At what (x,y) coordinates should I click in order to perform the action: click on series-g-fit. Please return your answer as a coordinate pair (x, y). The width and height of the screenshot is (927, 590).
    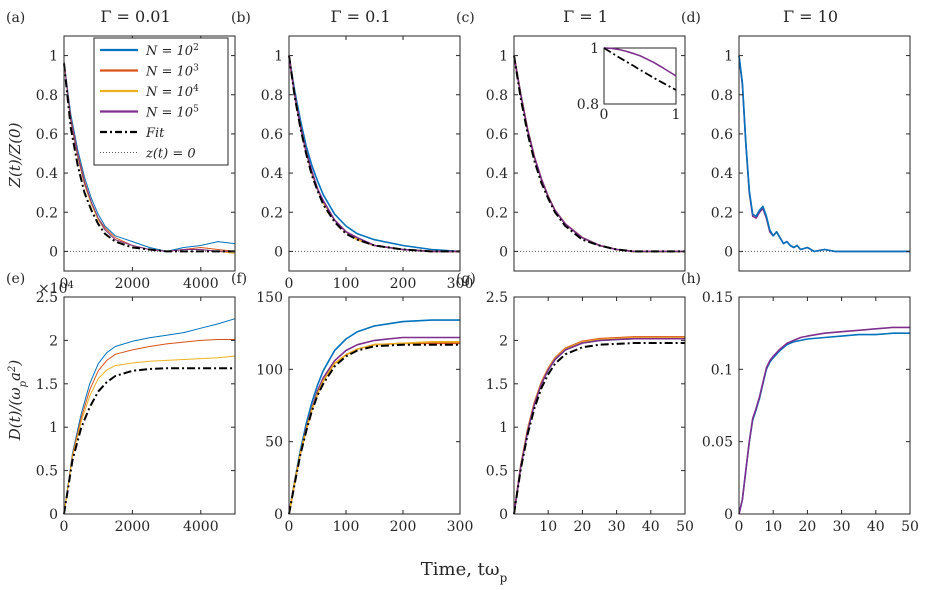
    Looking at the image, I should click on (599, 428).